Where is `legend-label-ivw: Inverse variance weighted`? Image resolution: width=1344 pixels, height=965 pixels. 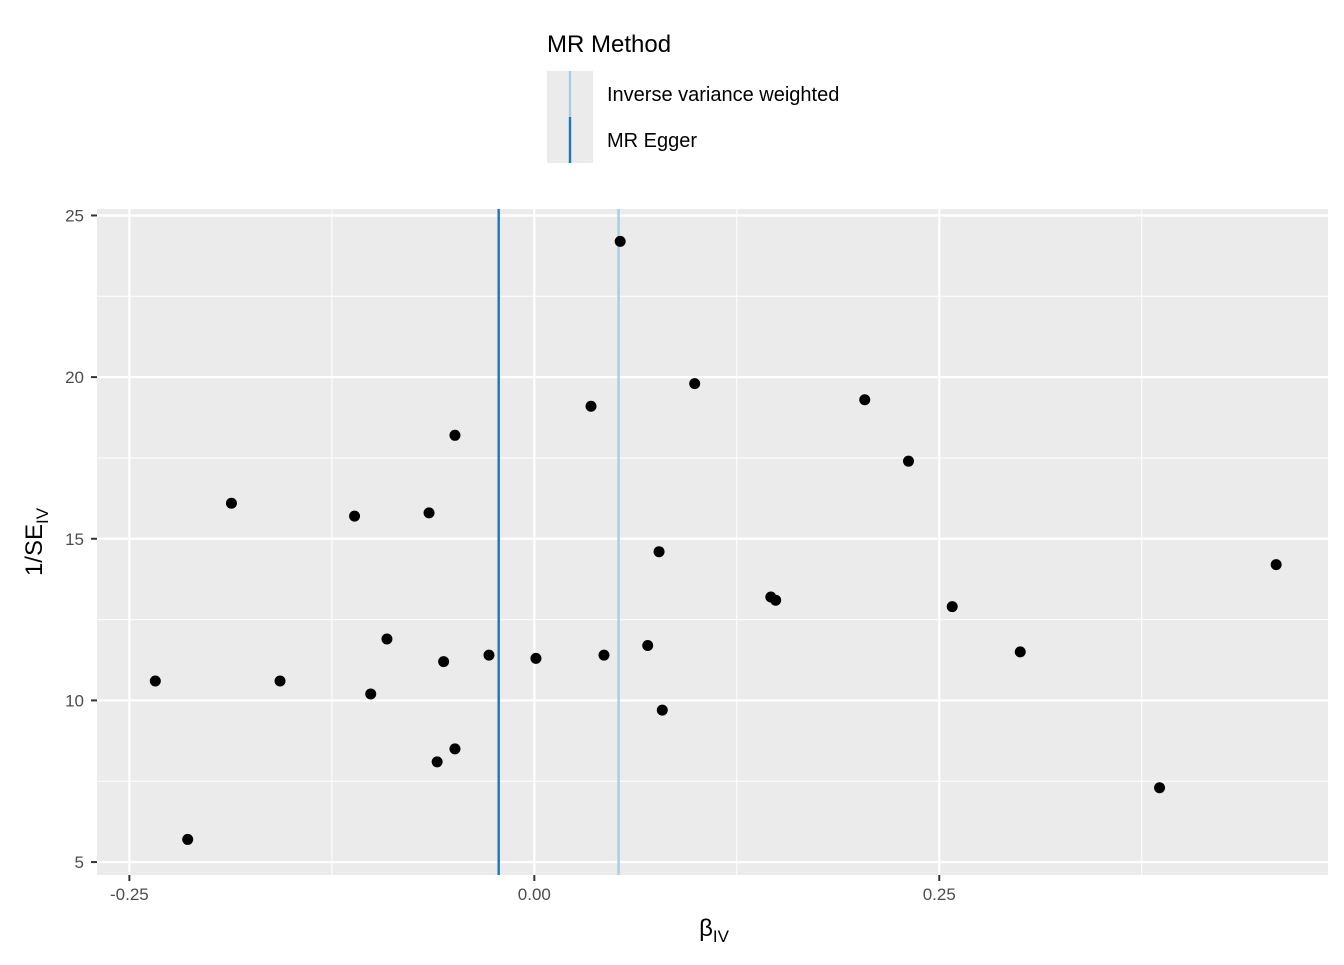 legend-label-ivw: Inverse variance weighted is located at coordinates (723, 95).